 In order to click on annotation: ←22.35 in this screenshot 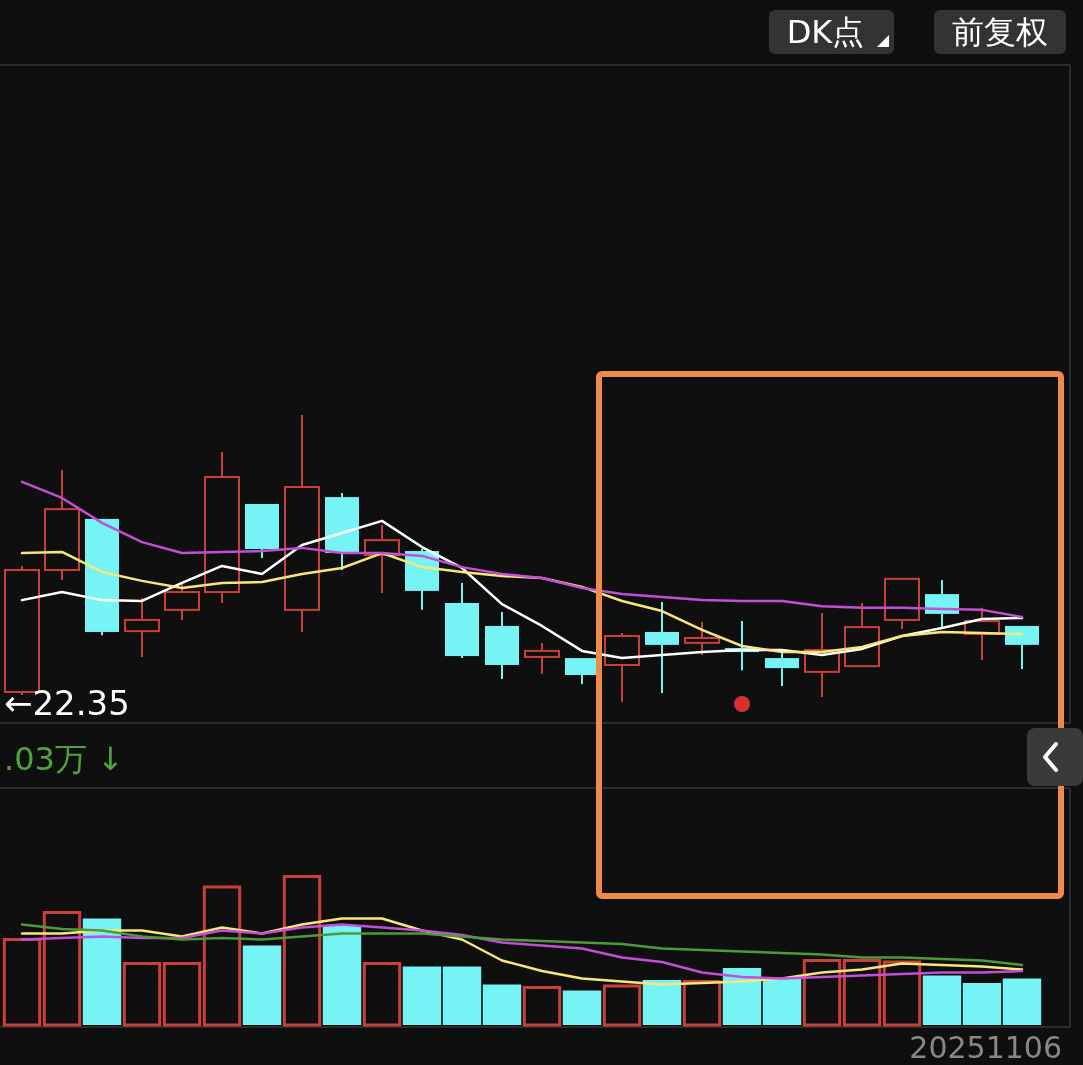, I will do `click(67, 703)`.